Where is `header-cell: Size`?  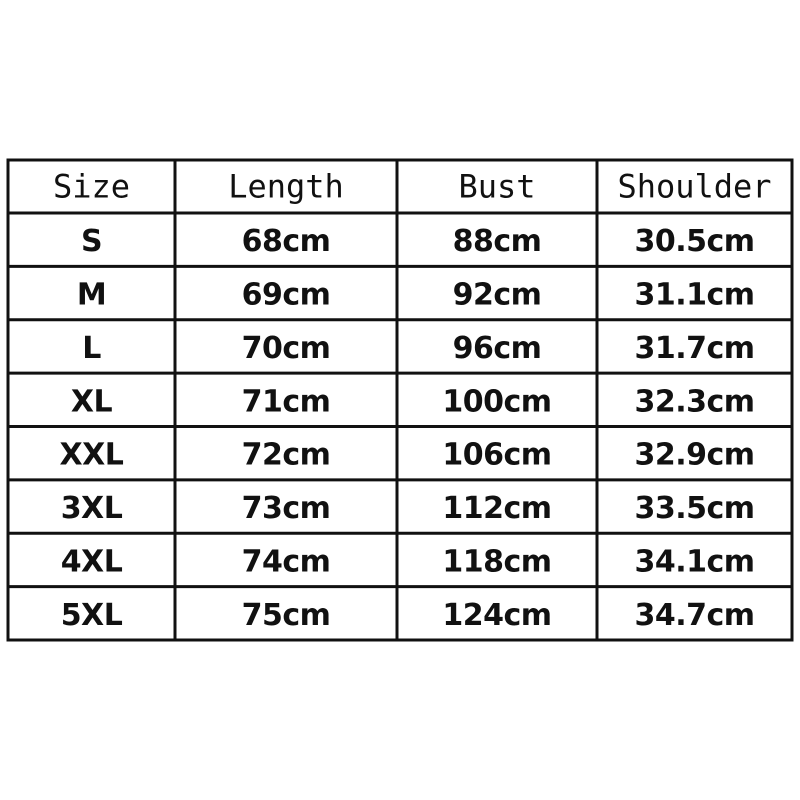
header-cell: Size is located at coordinates (91, 187).